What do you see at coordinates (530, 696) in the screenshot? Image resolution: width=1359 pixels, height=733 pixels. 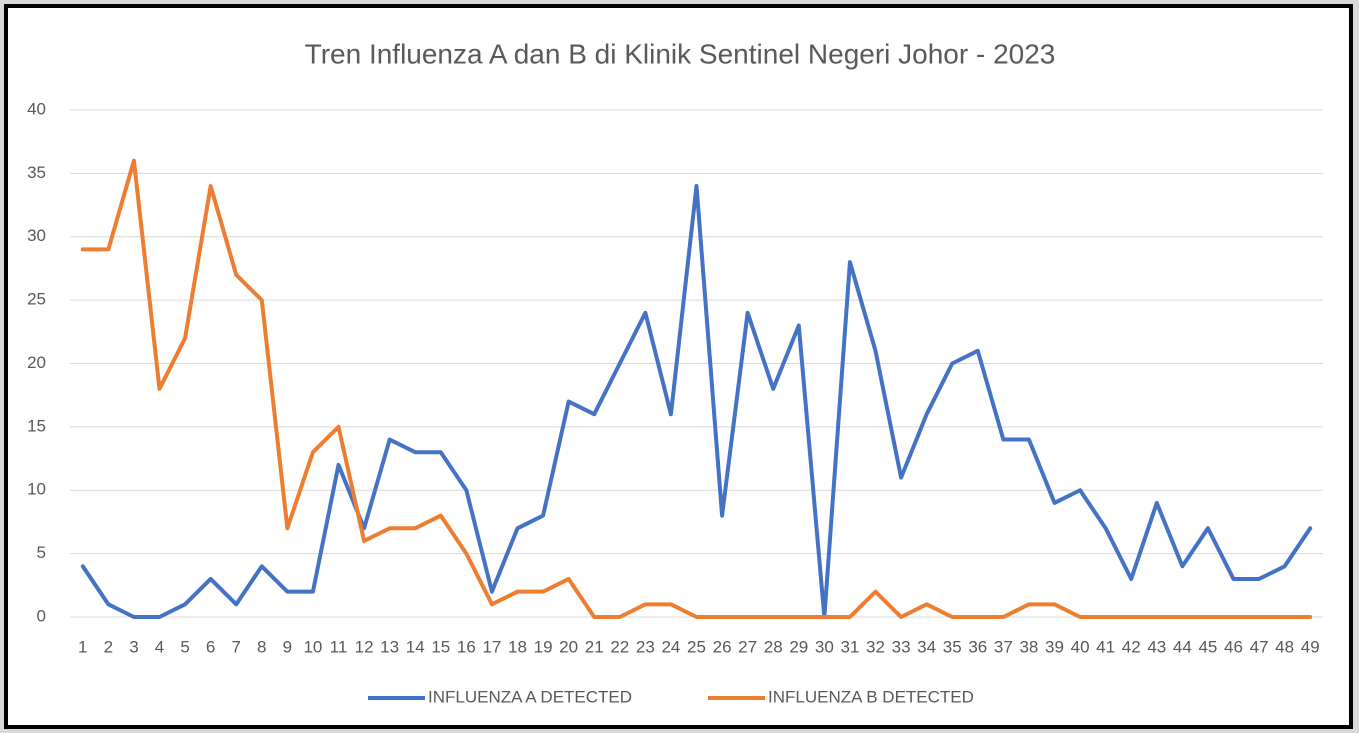 I see `legend-label: INFLUENZA A DETECTED` at bounding box center [530, 696].